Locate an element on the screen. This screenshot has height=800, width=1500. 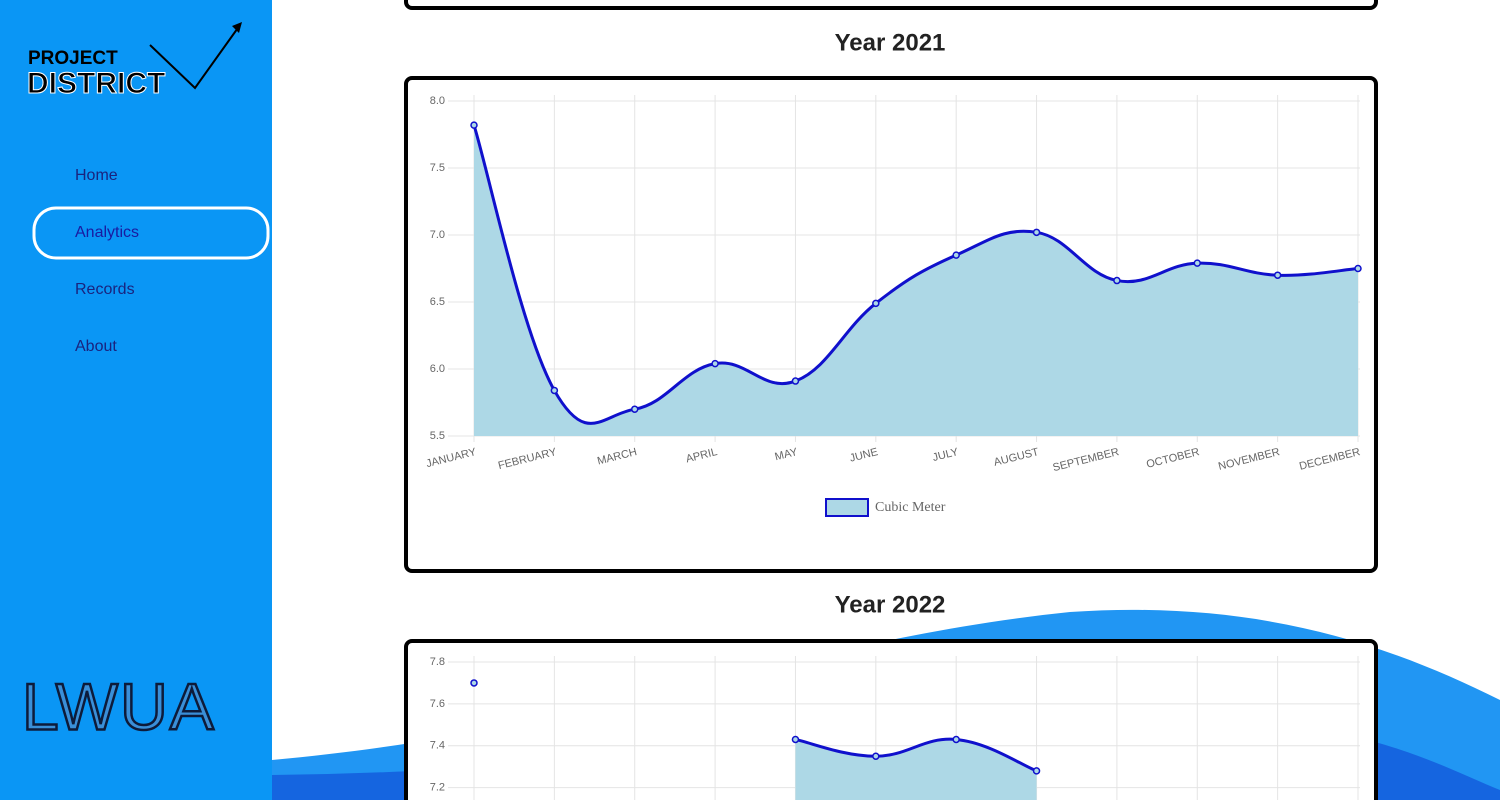
y-tick-label: 7.5 is located at coordinates (437, 168).